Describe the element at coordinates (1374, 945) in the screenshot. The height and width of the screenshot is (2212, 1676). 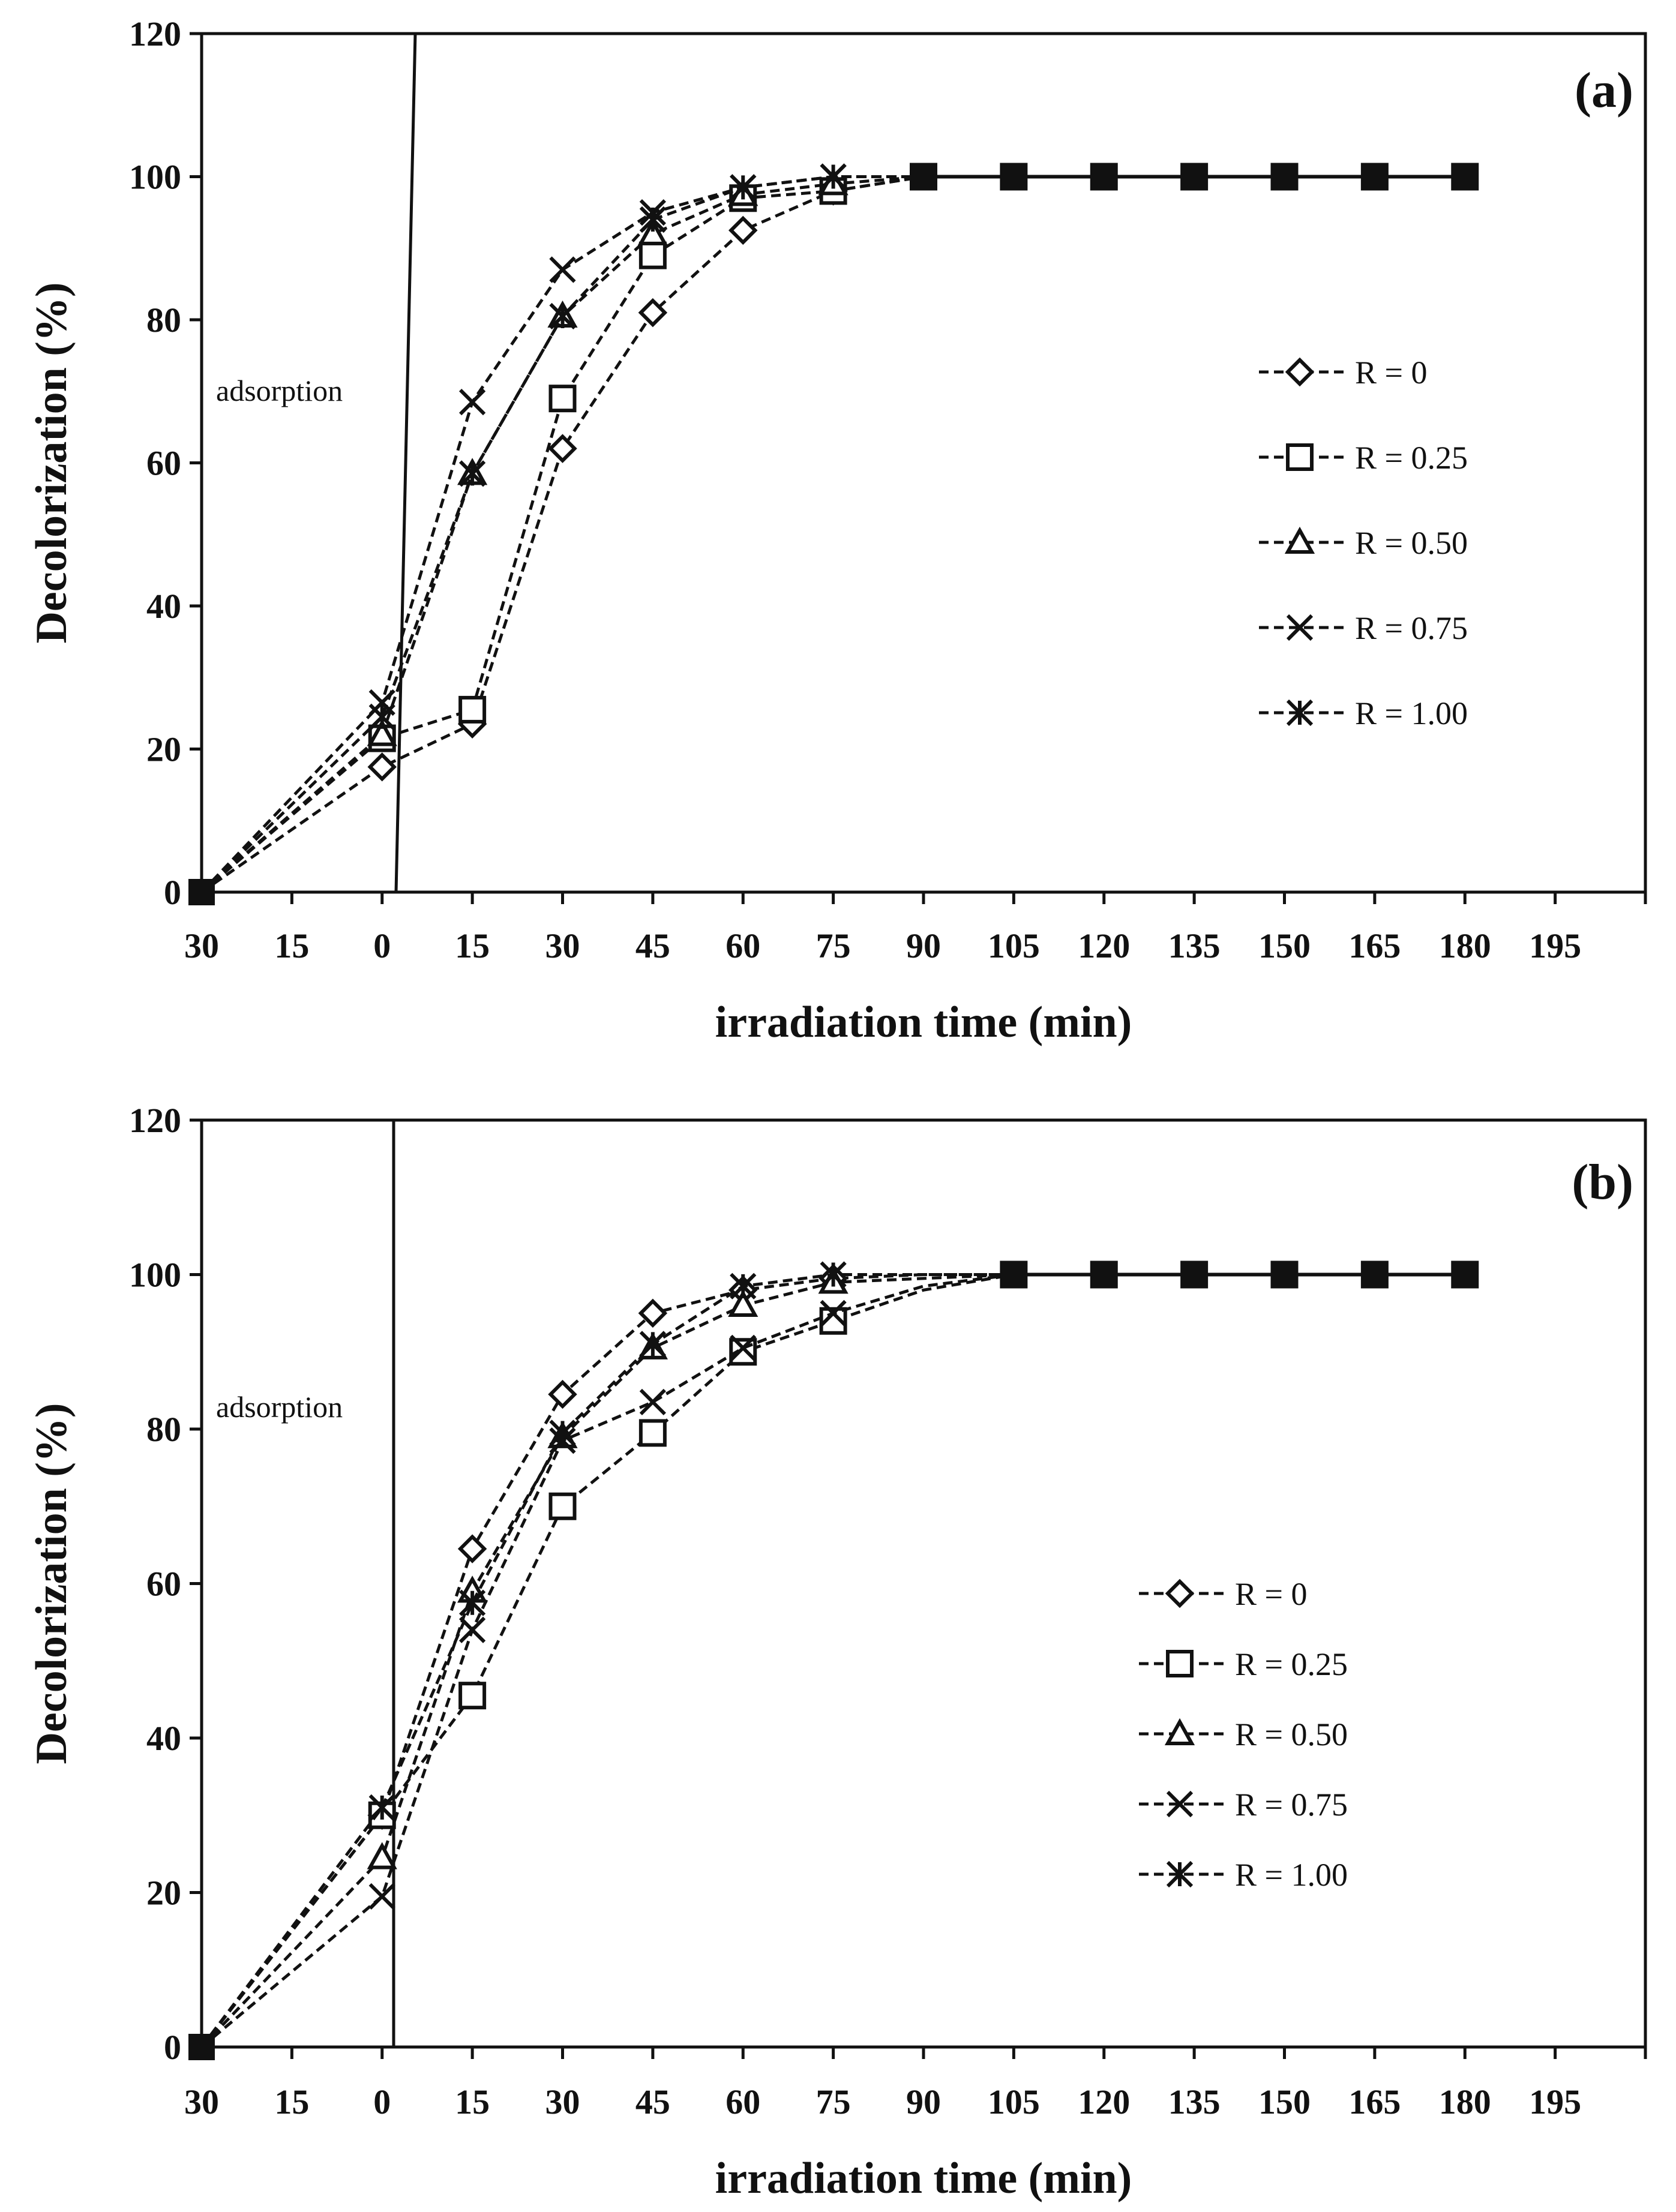
I see `x-tick-label: 165` at that location.